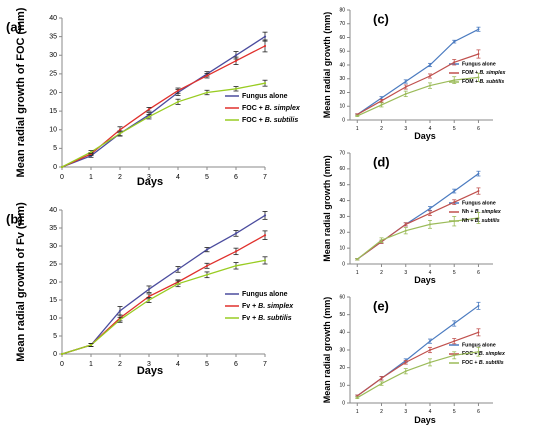  What do you see at coordinates (381, 306) in the screenshot?
I see `panel-label: (e)` at bounding box center [381, 306].